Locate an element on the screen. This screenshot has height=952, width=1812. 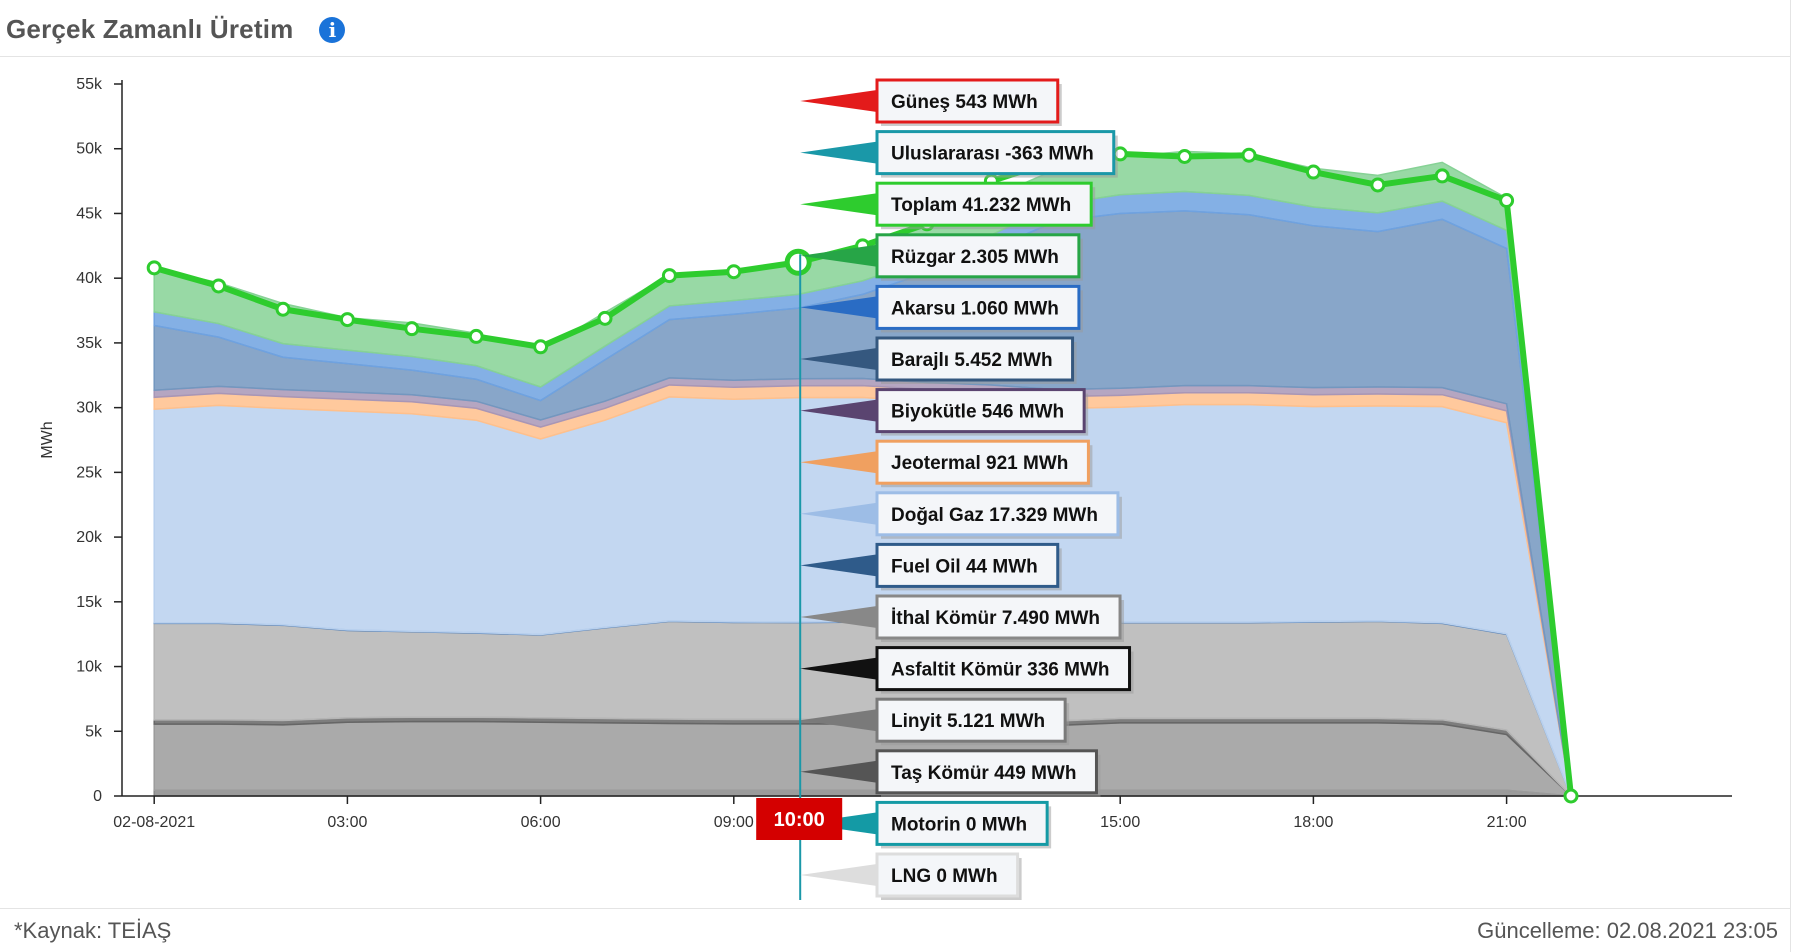
y-tick-label: 0 is located at coordinates (97, 796).